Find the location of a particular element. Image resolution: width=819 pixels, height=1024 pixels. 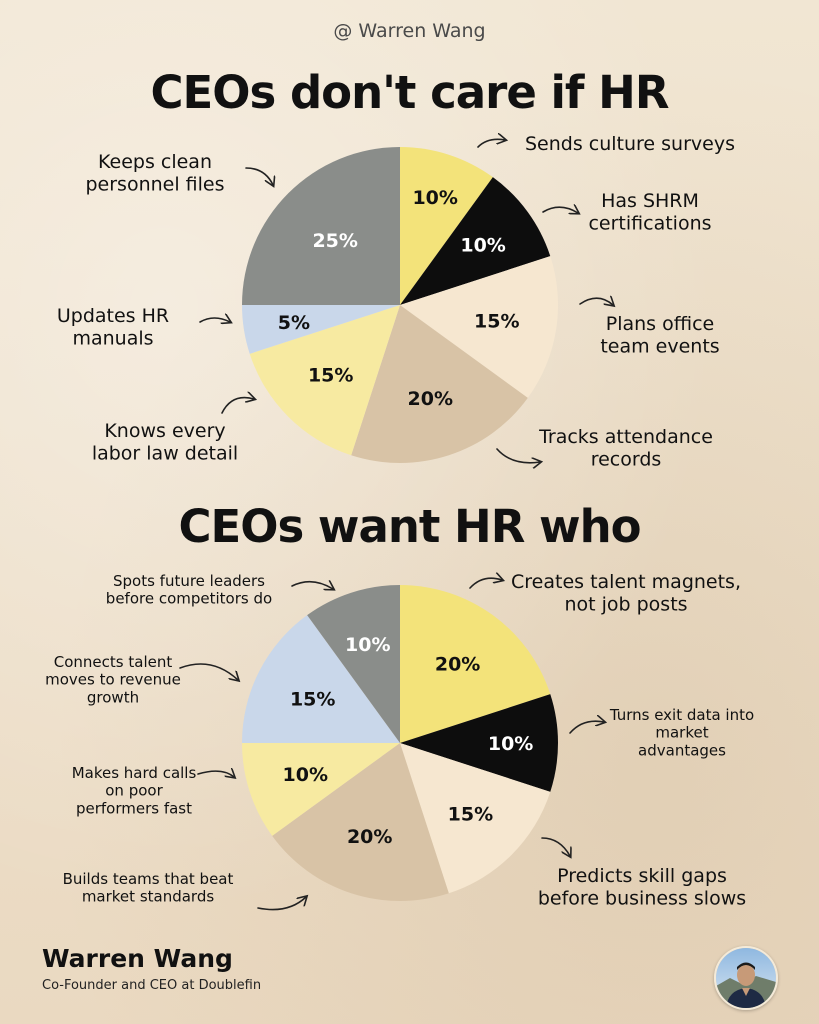

slice-label: Connects talent moves to revenue growth is located at coordinates (113, 679).